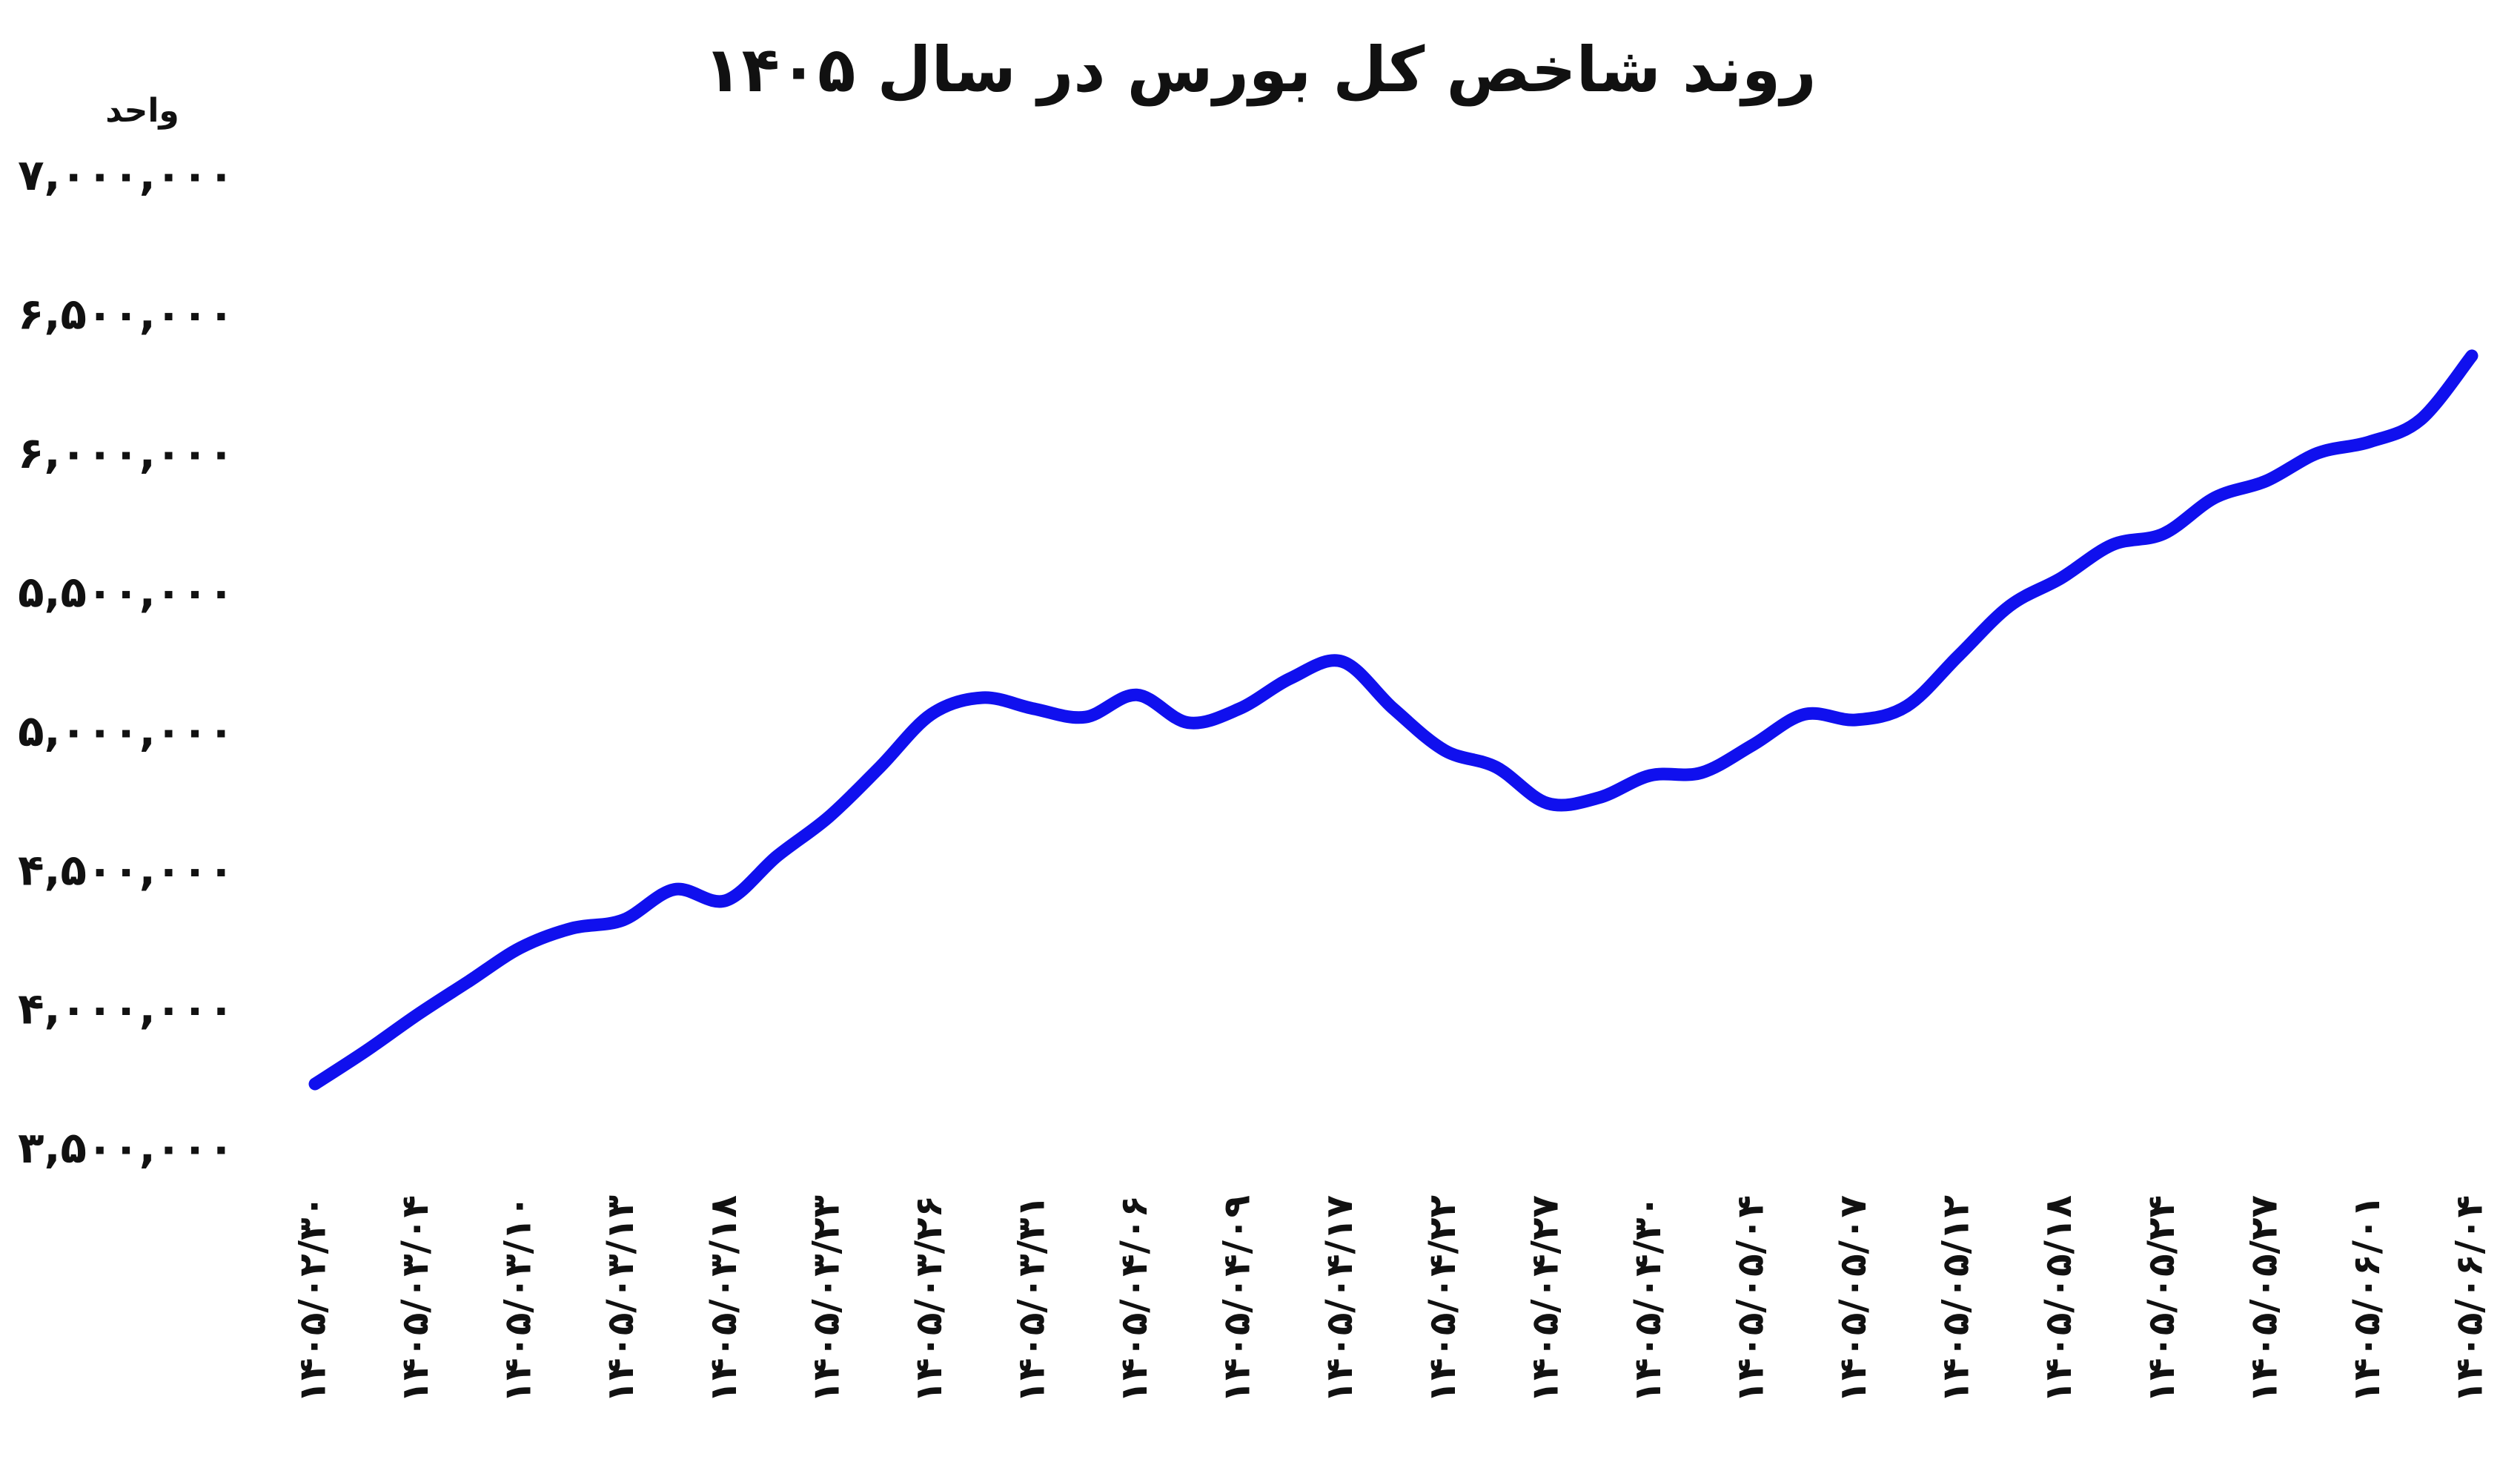  I want to click on x-tick-label: ۱۴۰۵/۰۶/۰۱, so click(2366, 1299).